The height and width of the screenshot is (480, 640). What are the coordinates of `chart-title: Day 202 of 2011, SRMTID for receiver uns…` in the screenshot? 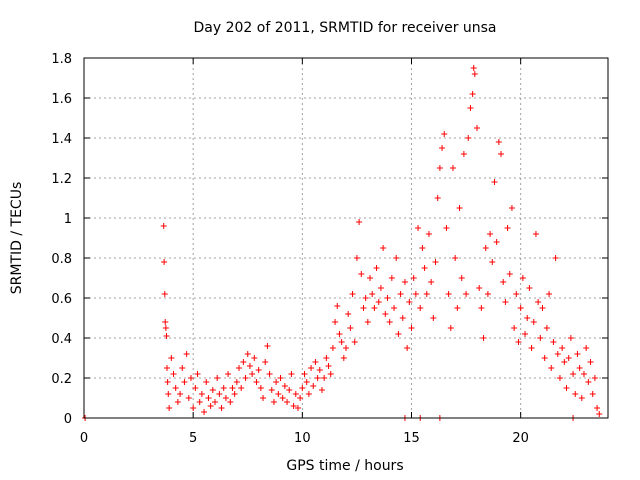 It's located at (344, 28).